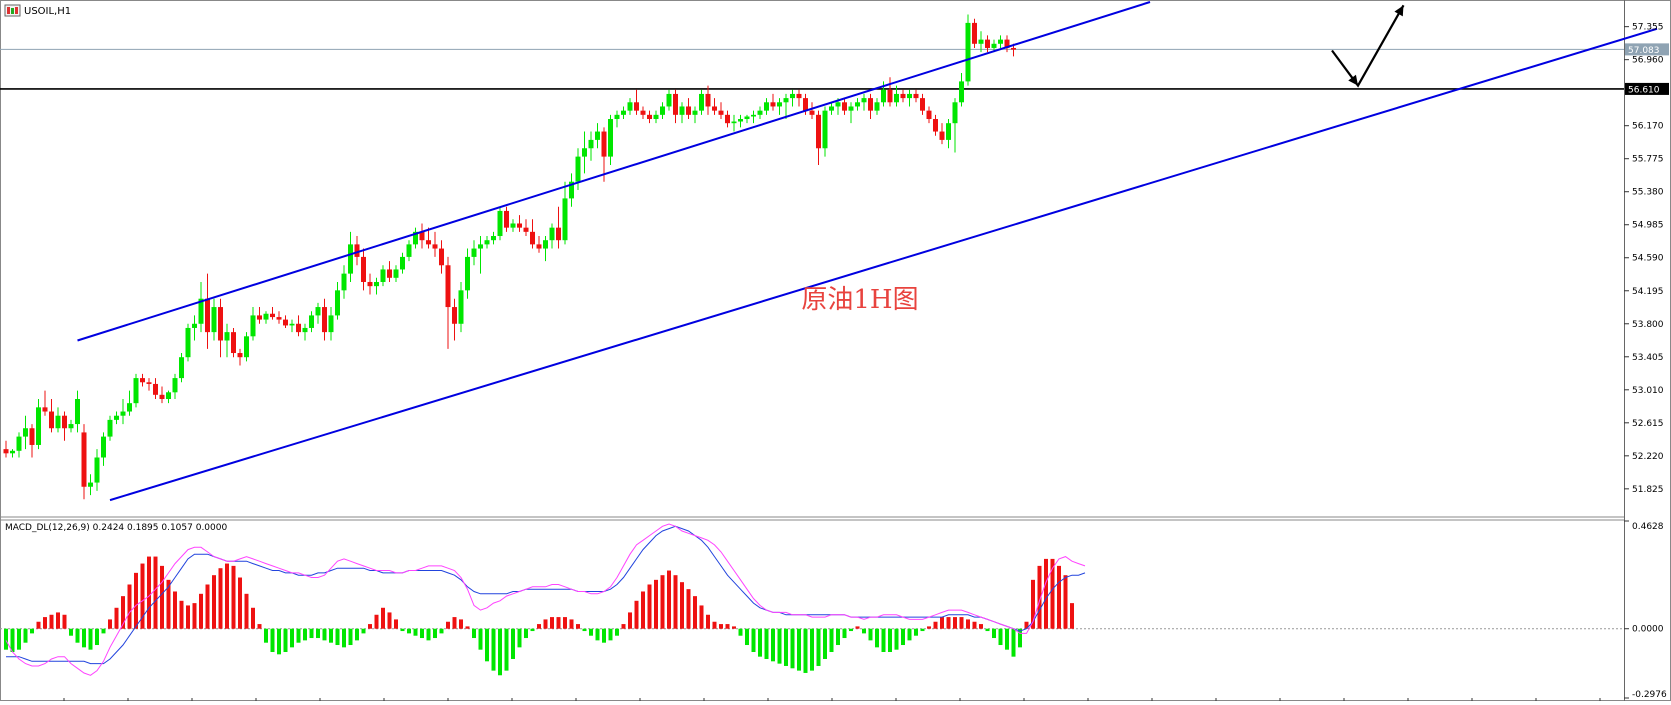 This screenshot has height=705, width=1671. Describe the element at coordinates (812, 69) in the screenshot. I see `level-layer` at that location.